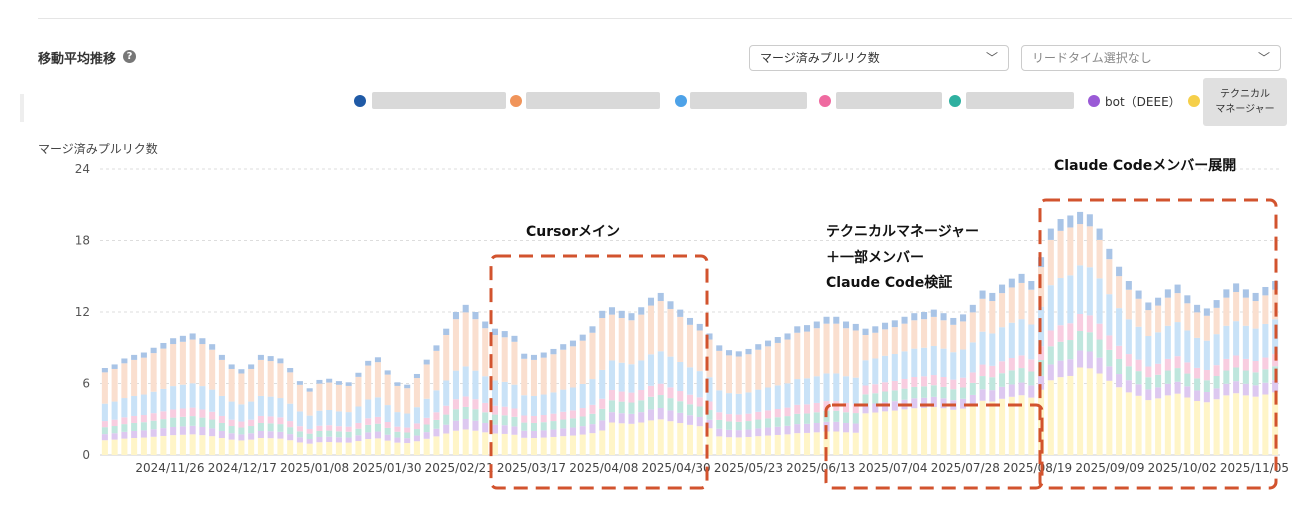  What do you see at coordinates (1037, 468) in the screenshot?
I see `x-tick-label: 2025/08/19` at bounding box center [1037, 468].